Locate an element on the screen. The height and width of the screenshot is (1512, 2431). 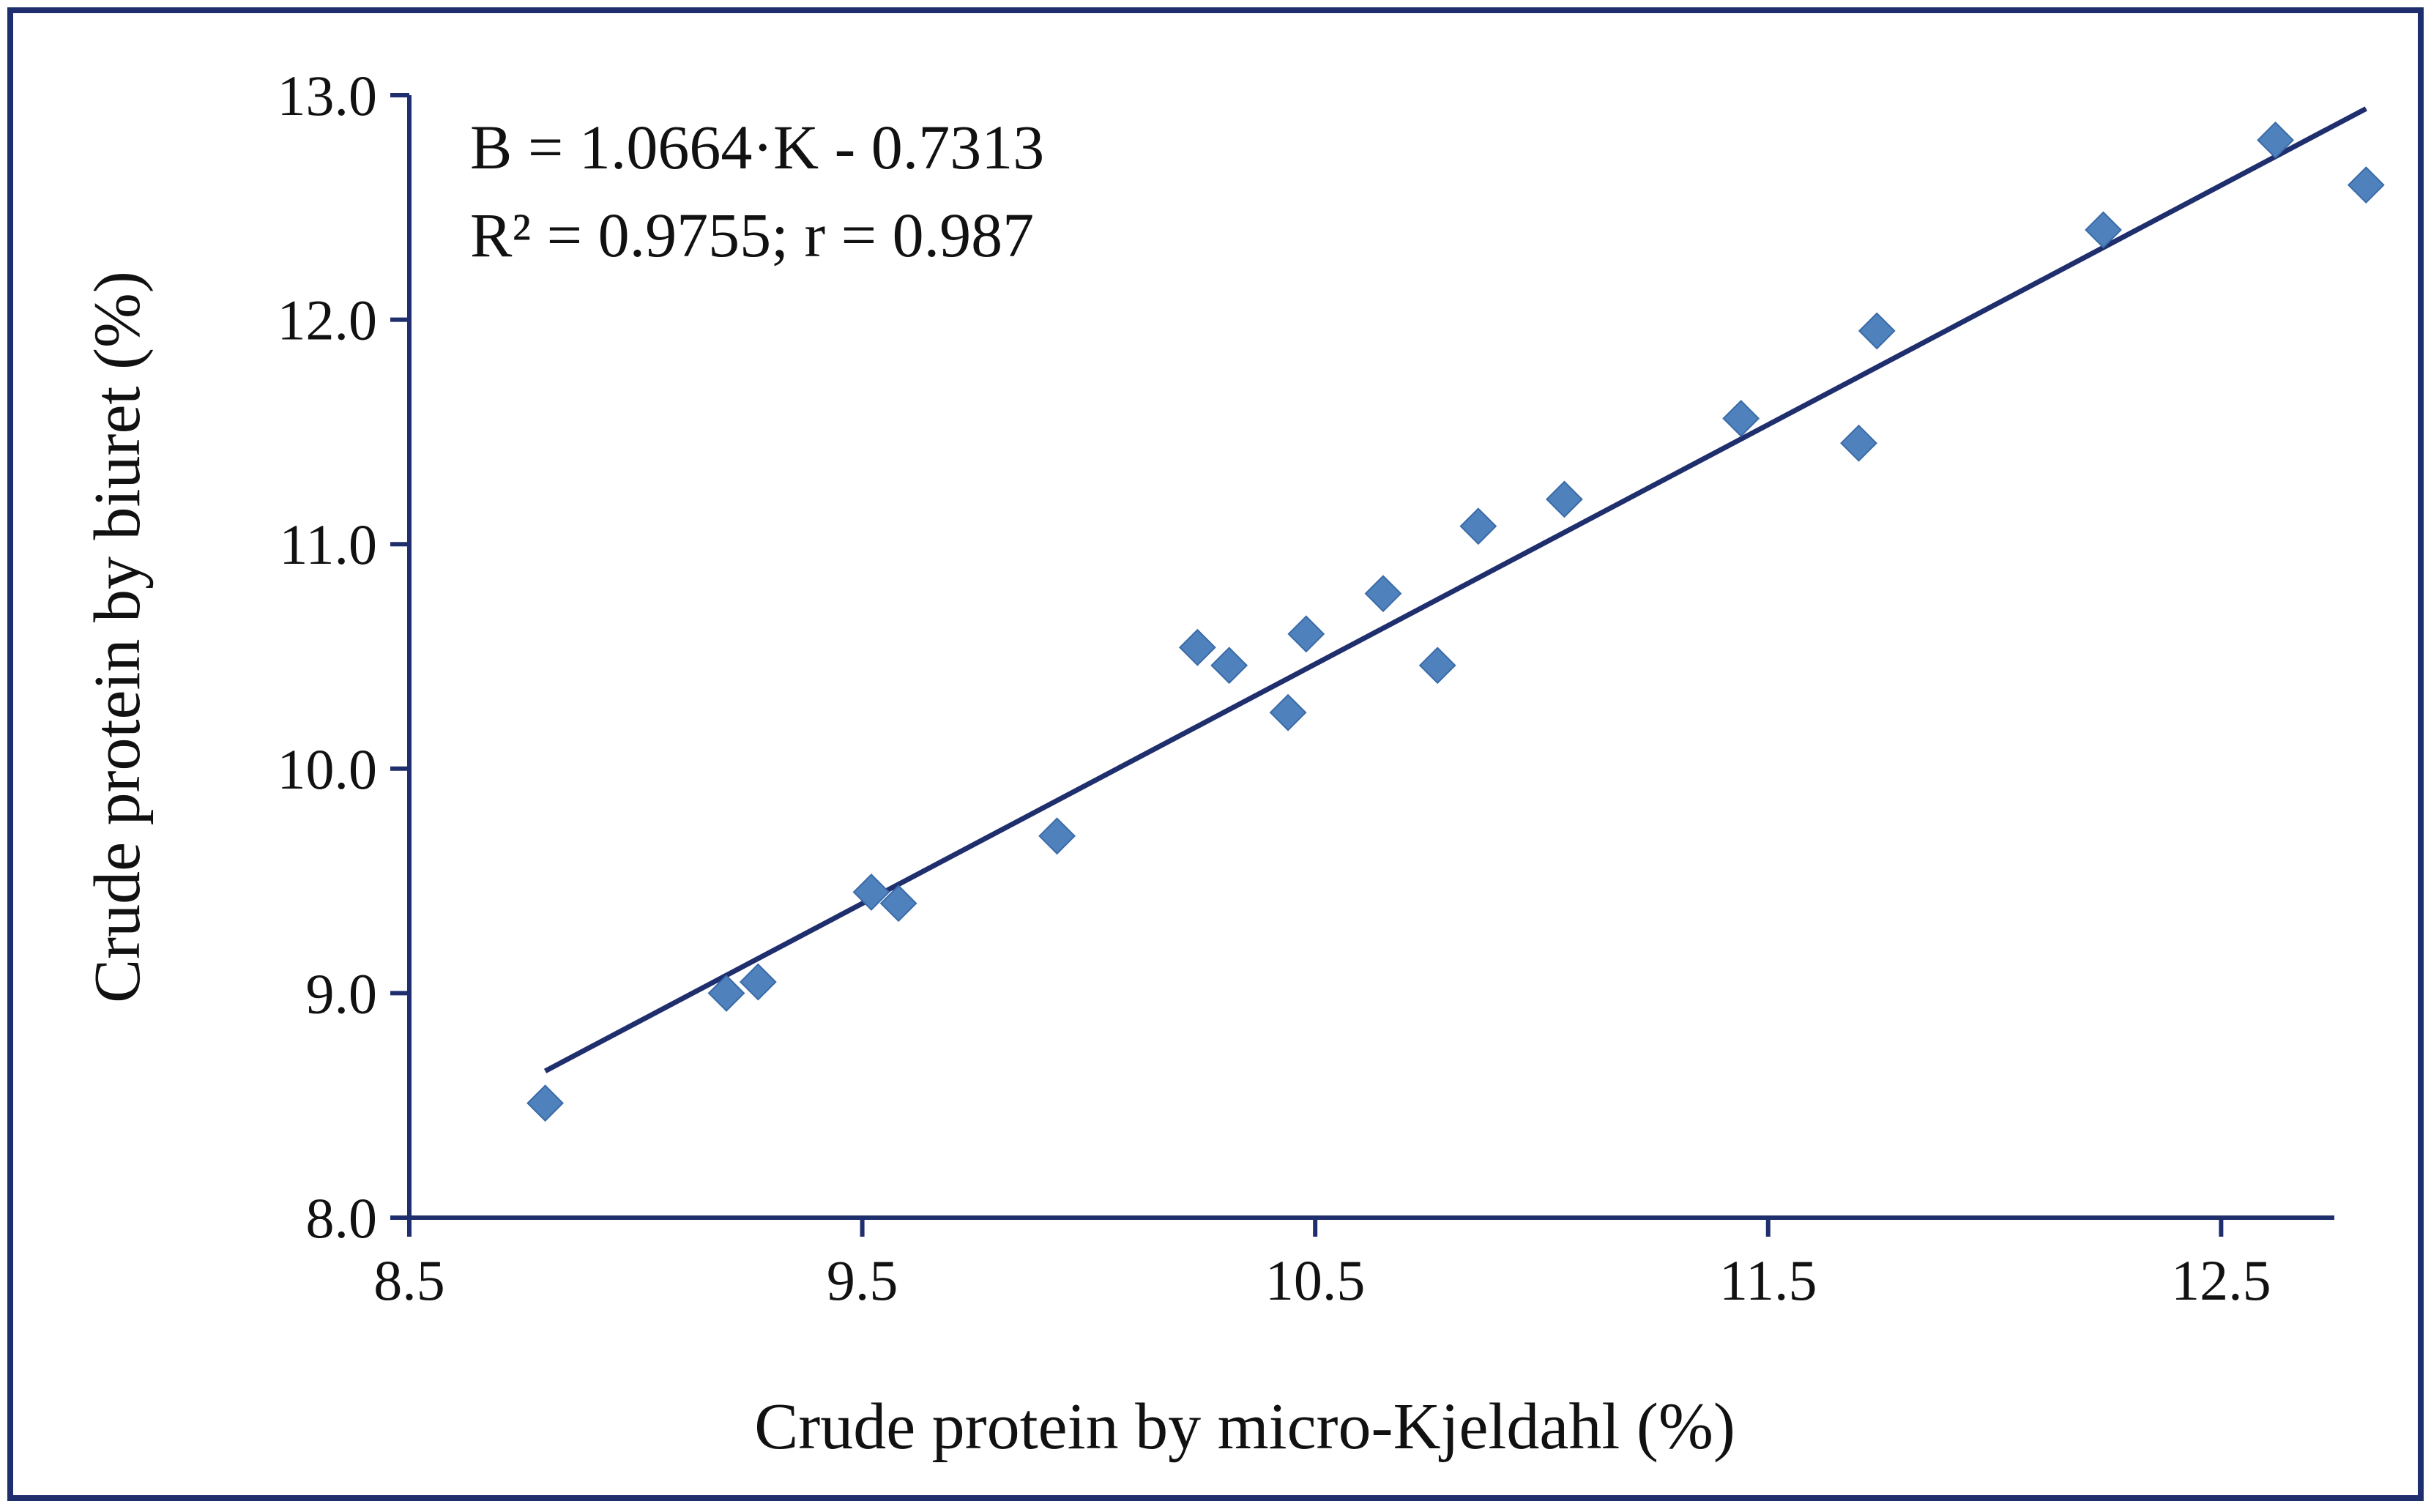
y-tick-label: 9.0 is located at coordinates (342, 993).